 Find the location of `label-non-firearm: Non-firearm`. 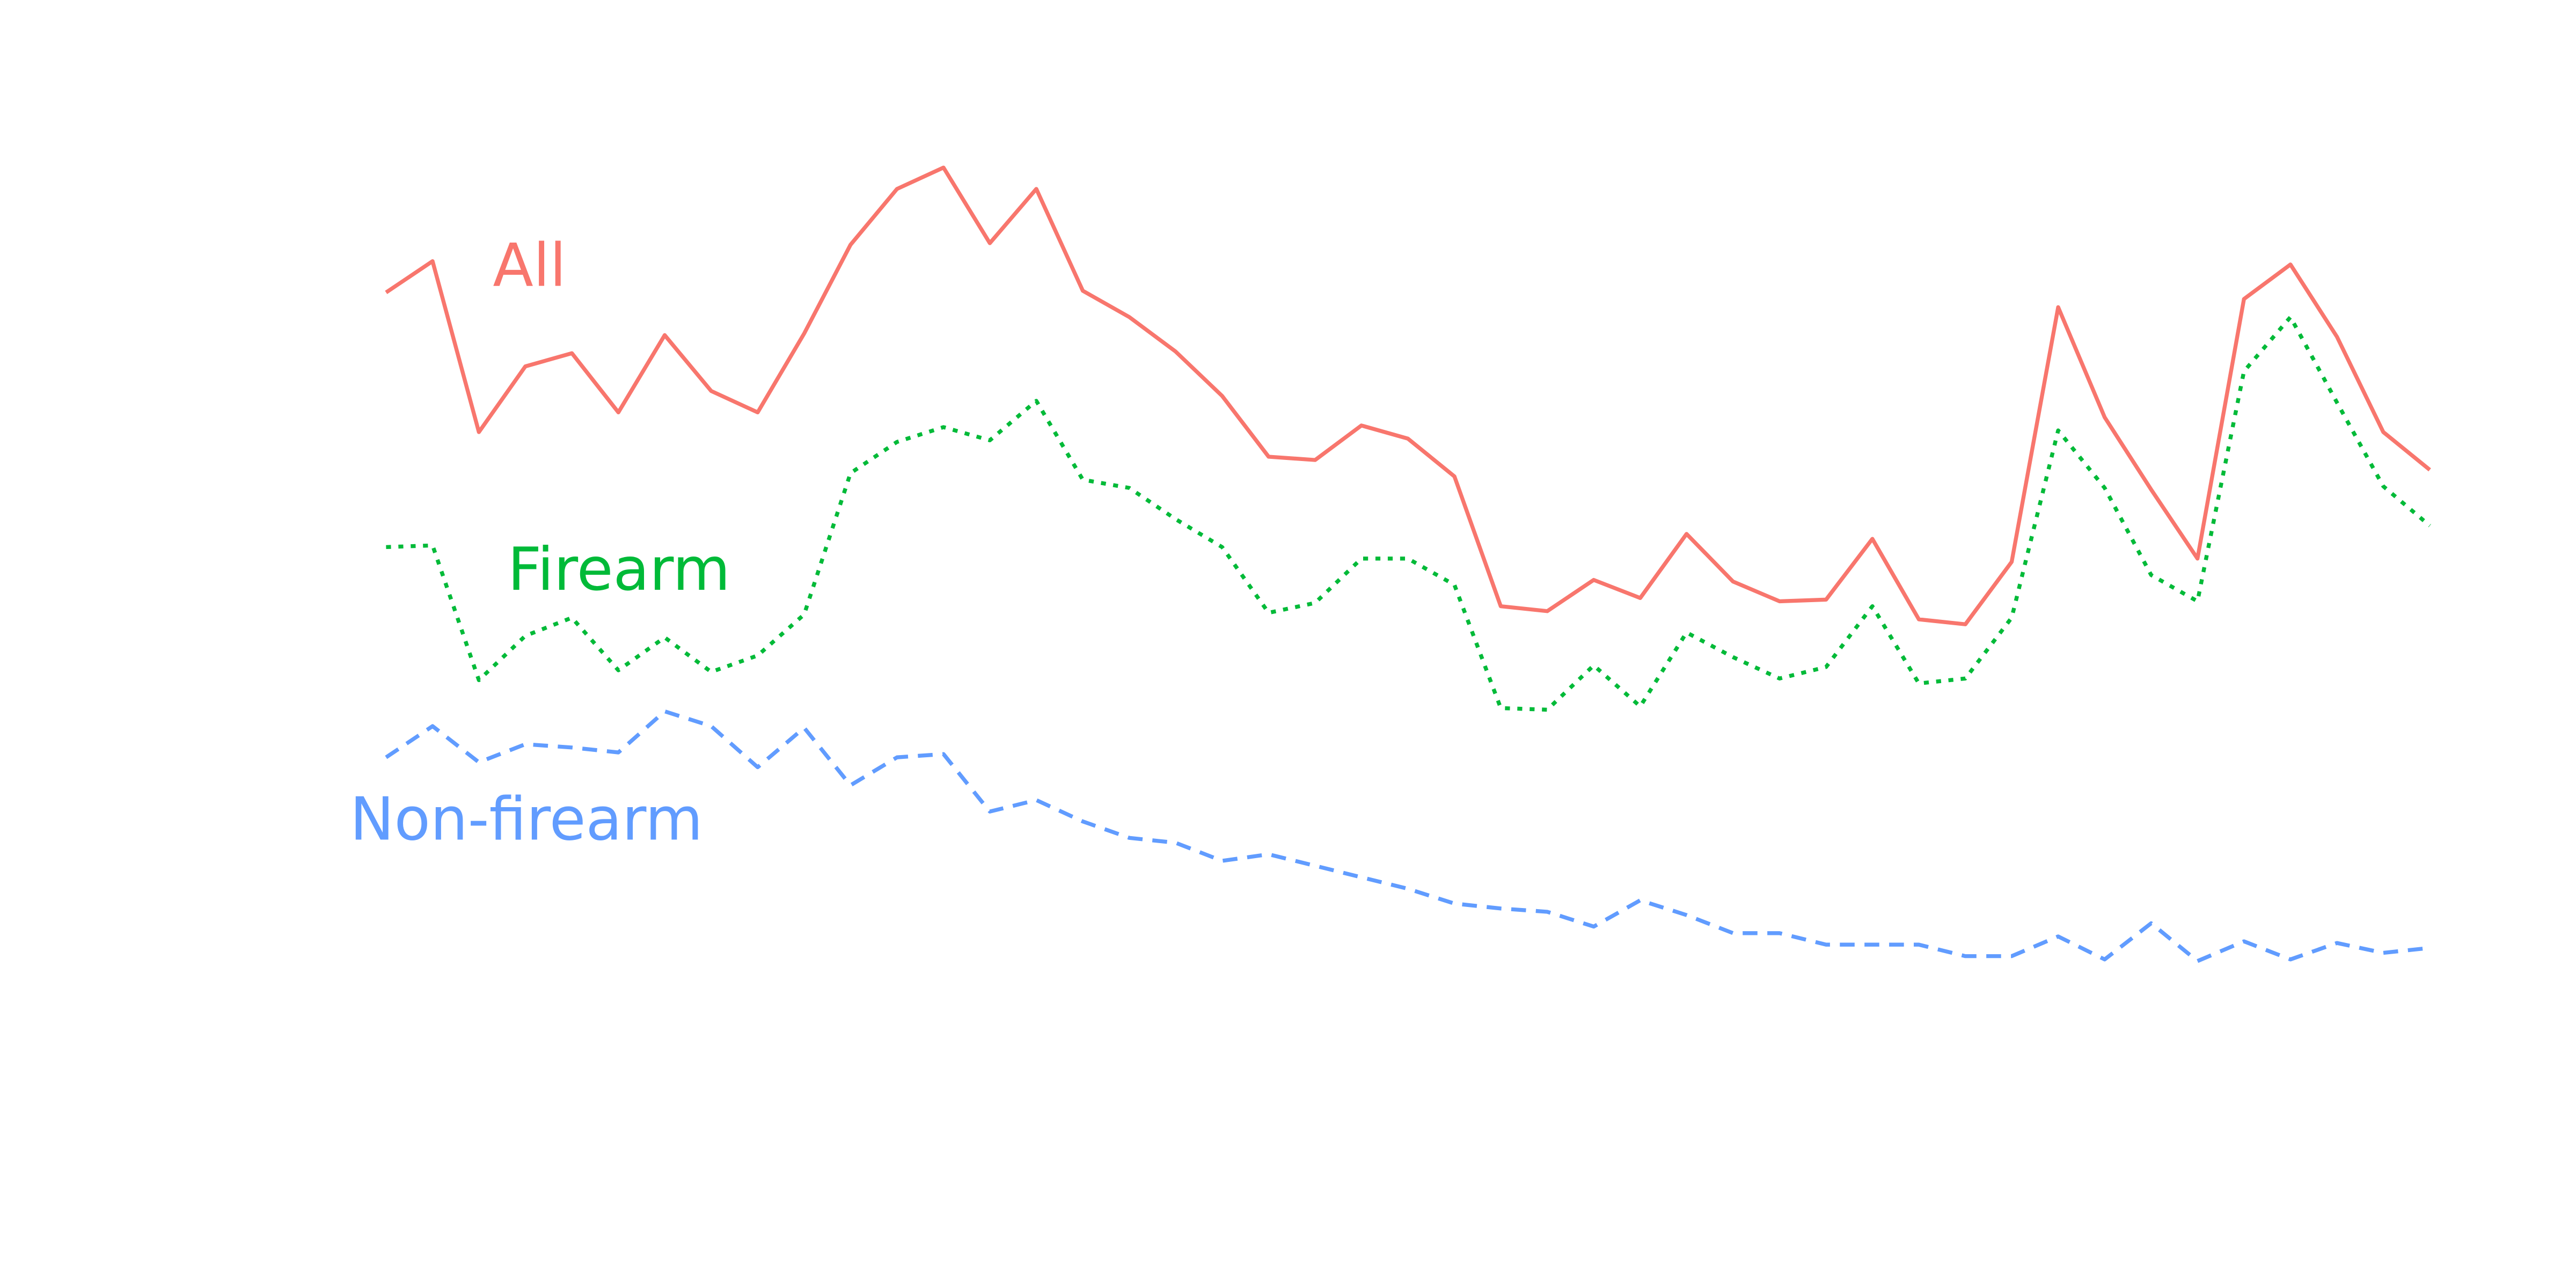

label-non-firearm: Non-firearm is located at coordinates (526, 819).